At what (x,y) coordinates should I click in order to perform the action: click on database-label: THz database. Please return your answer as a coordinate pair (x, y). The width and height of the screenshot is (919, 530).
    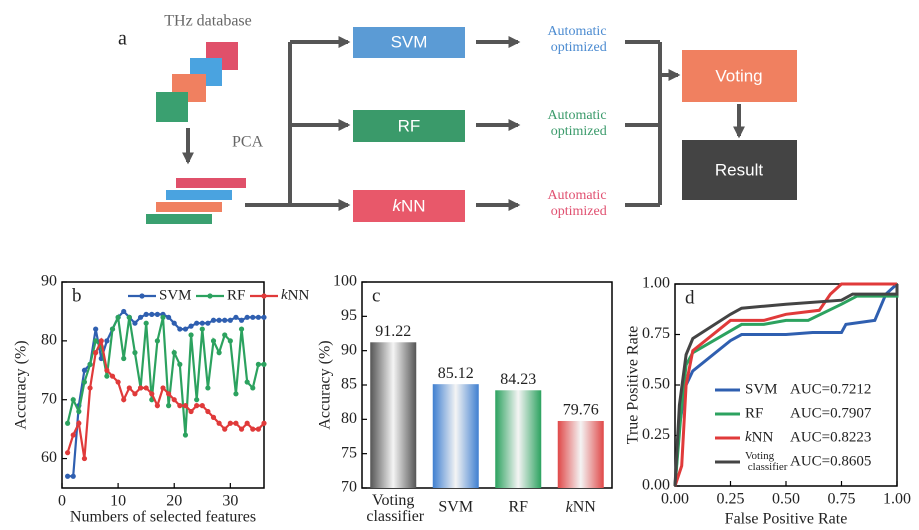
    Looking at the image, I should click on (208, 21).